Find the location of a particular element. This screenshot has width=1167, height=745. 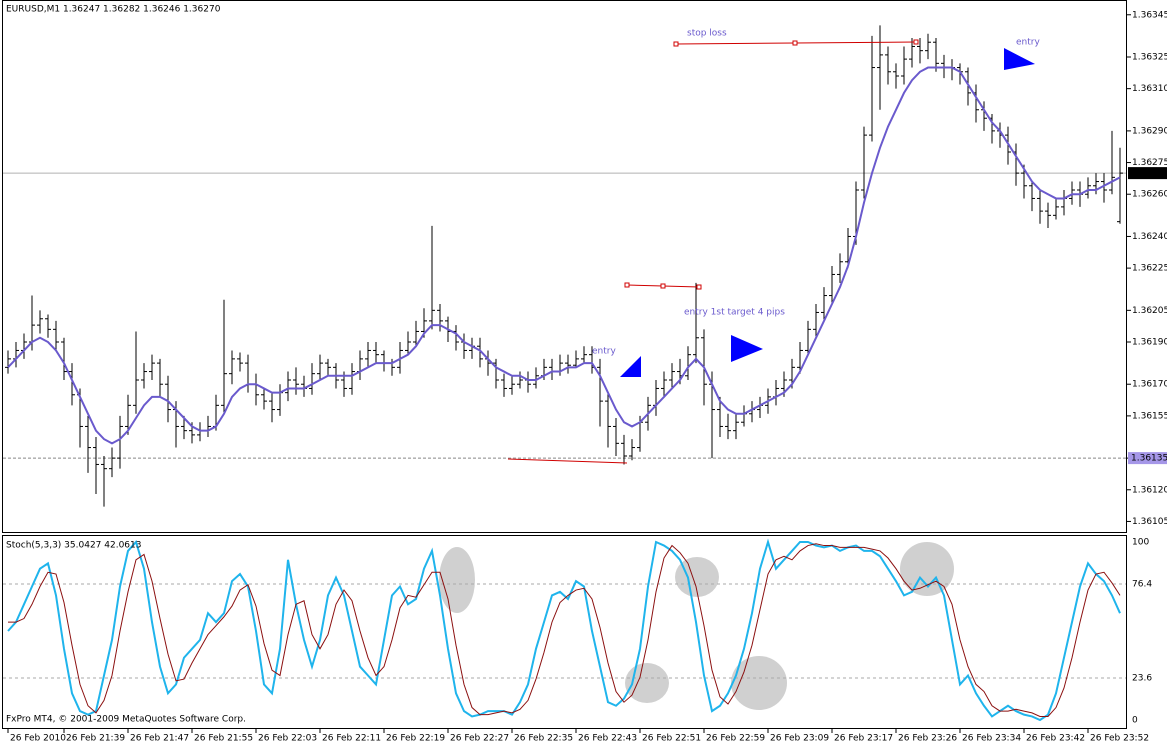

y-tick-label: 1.36260 is located at coordinates (1149, 195).